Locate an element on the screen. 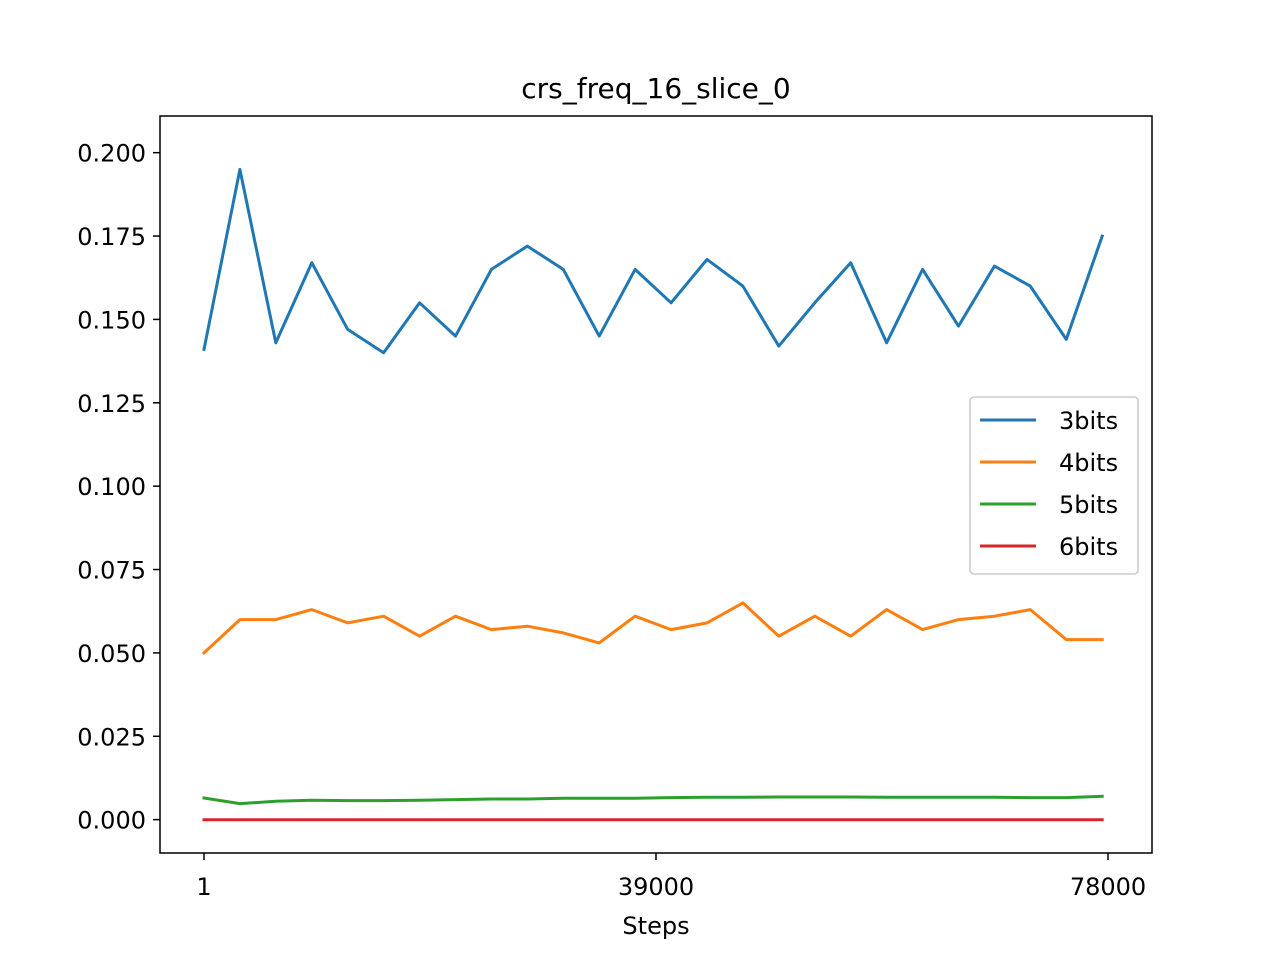 The image size is (1280, 964). y-tick-label: 0.150 is located at coordinates (111, 320).